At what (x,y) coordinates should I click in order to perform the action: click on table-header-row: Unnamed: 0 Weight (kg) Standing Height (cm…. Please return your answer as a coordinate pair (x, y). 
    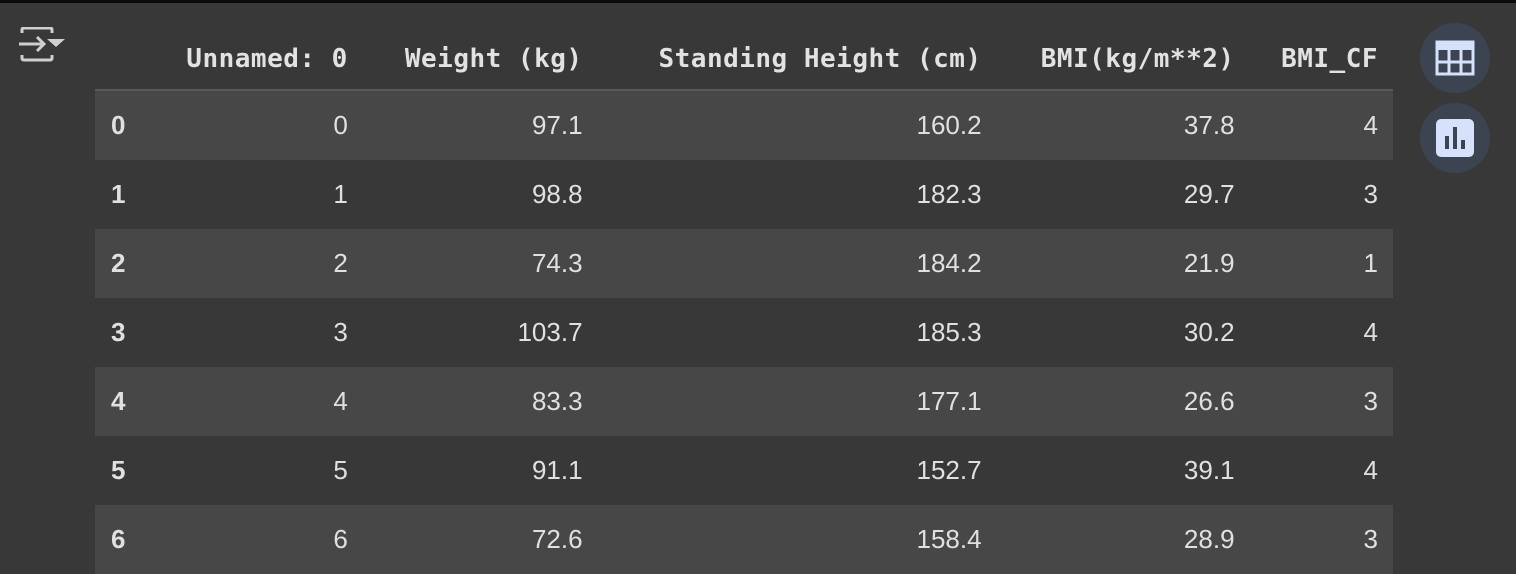
    Looking at the image, I should click on (744, 60).